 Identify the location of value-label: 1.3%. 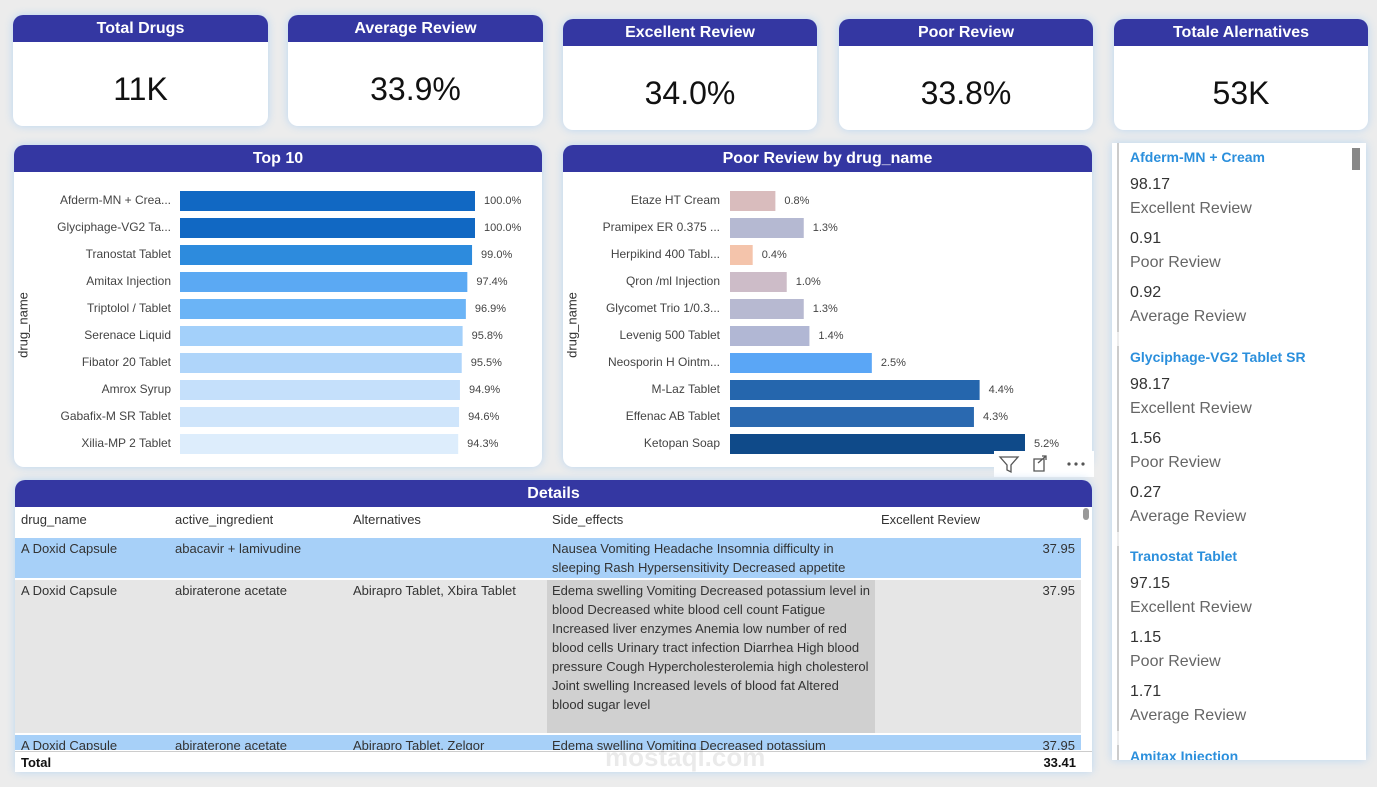
(825, 228).